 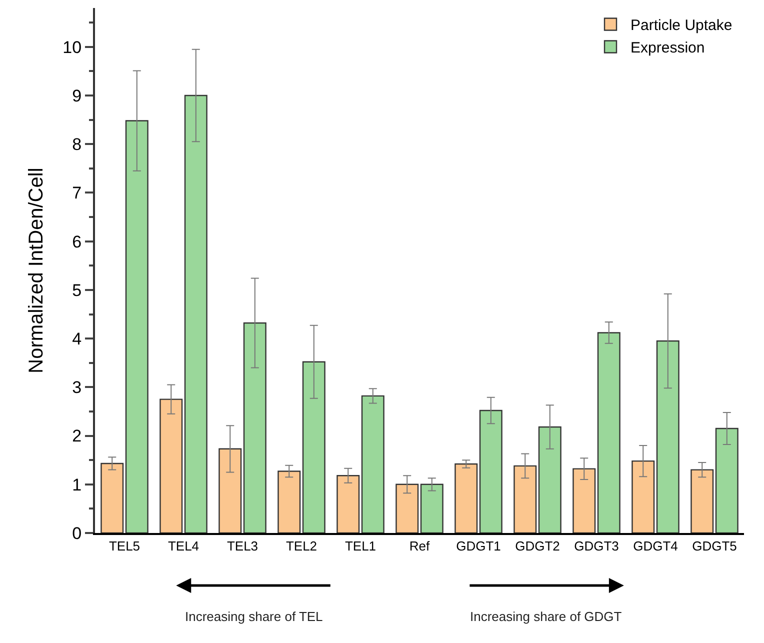 I want to click on y-tick-label: 9, so click(x=77, y=96).